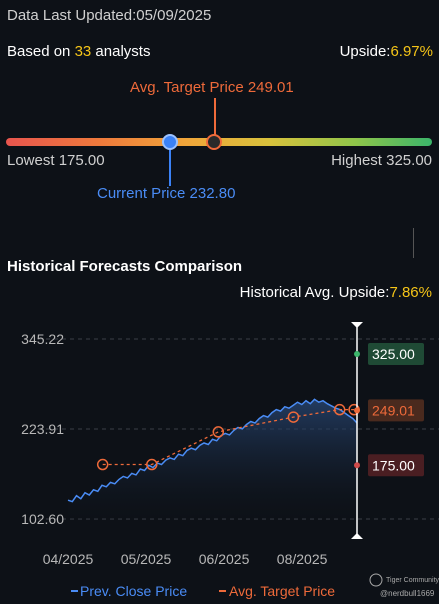 This screenshot has height=604, width=439. Describe the element at coordinates (215, 118) in the screenshot. I see `avg-target-marker-line` at that location.